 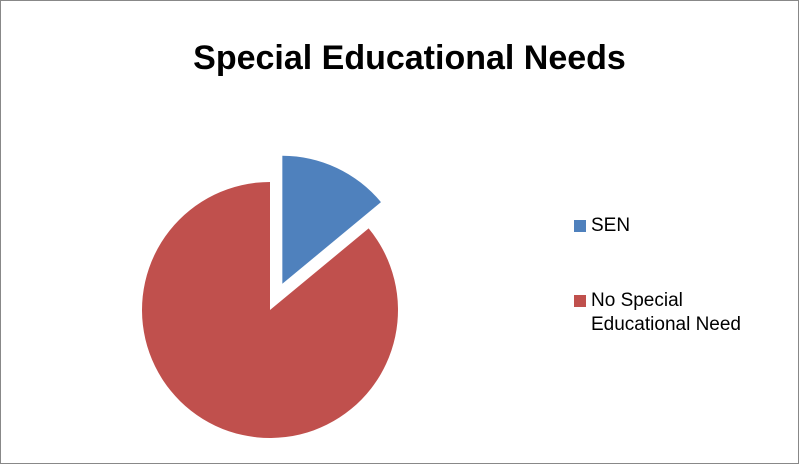 What do you see at coordinates (682, 226) in the screenshot?
I see `legend-item: SEN` at bounding box center [682, 226].